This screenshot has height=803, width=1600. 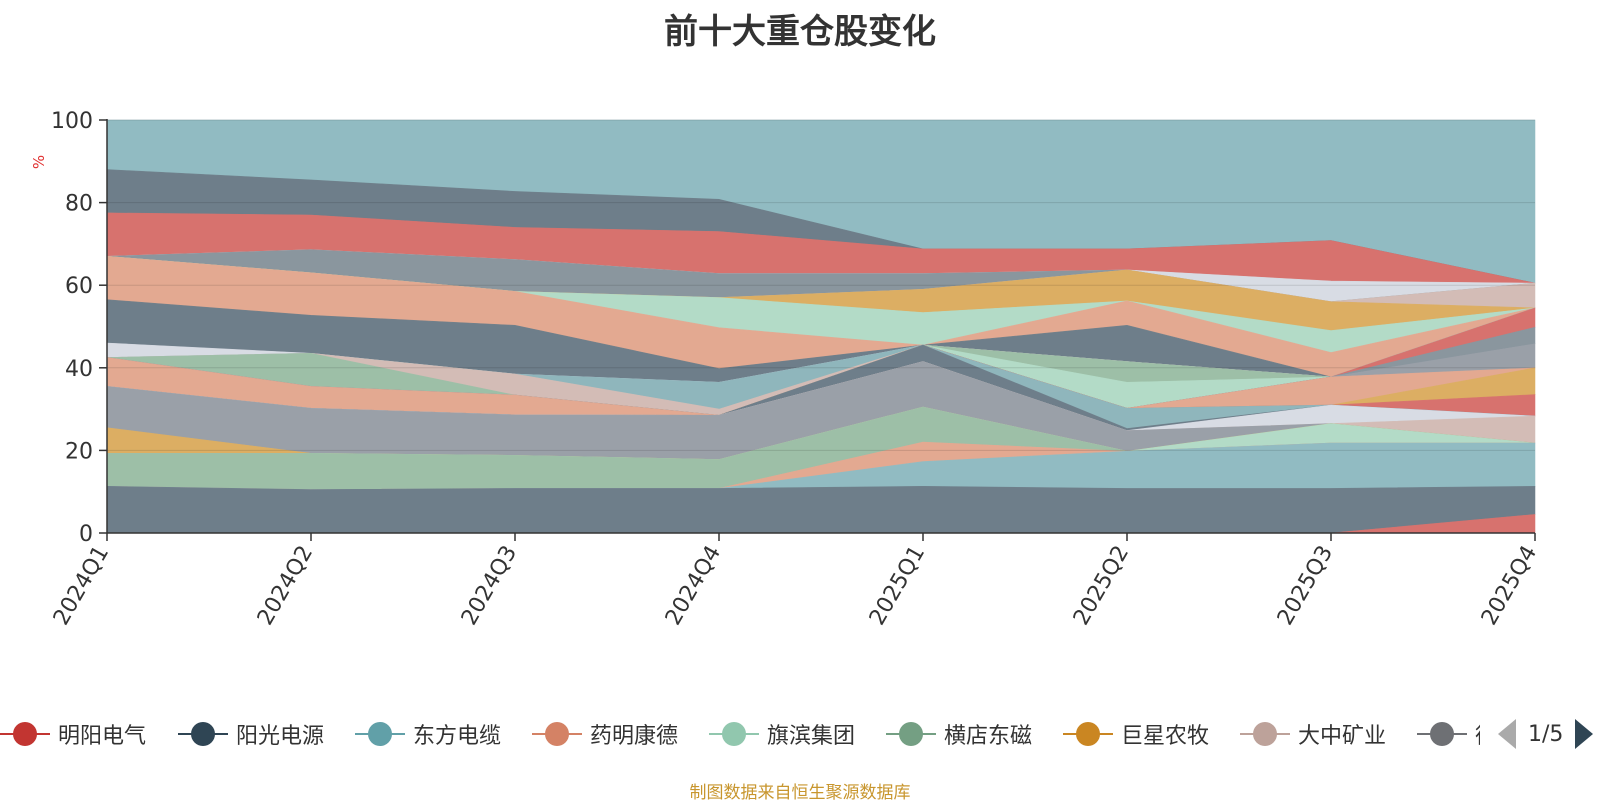 What do you see at coordinates (285, 586) in the screenshot?
I see `x-tick-label: 2024Q2` at bounding box center [285, 586].